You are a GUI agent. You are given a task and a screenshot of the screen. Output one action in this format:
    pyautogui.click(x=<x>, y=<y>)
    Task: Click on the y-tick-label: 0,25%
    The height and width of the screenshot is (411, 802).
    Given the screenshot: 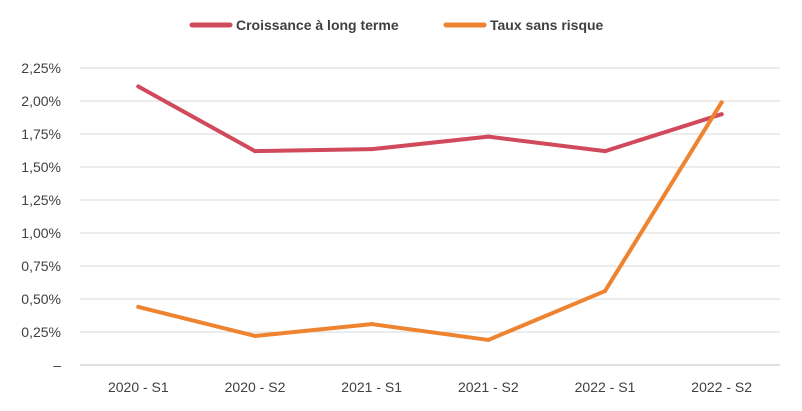 What is the action you would take?
    pyautogui.click(x=41, y=332)
    